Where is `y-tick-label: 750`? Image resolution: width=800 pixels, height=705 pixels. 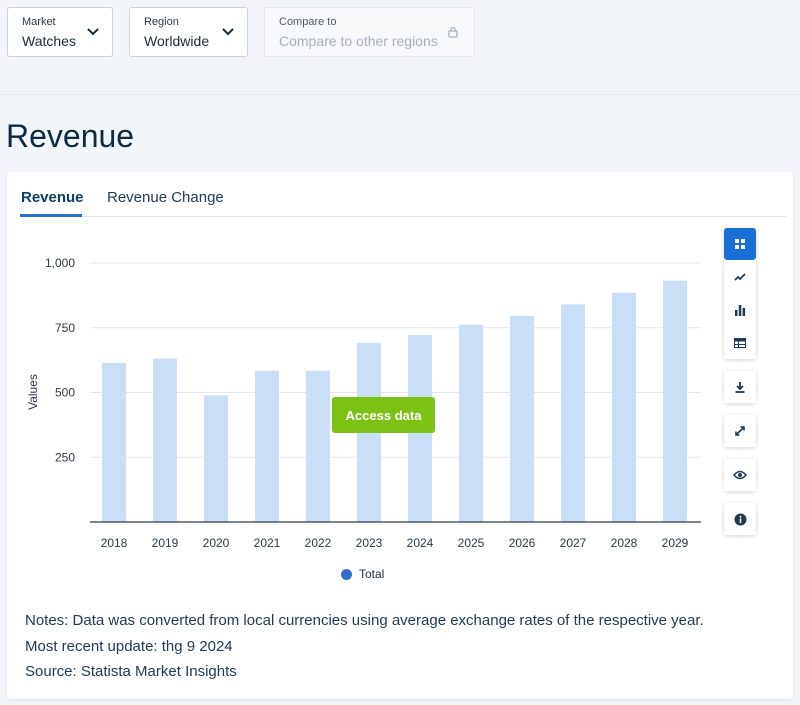
y-tick-label: 750 is located at coordinates (65, 328).